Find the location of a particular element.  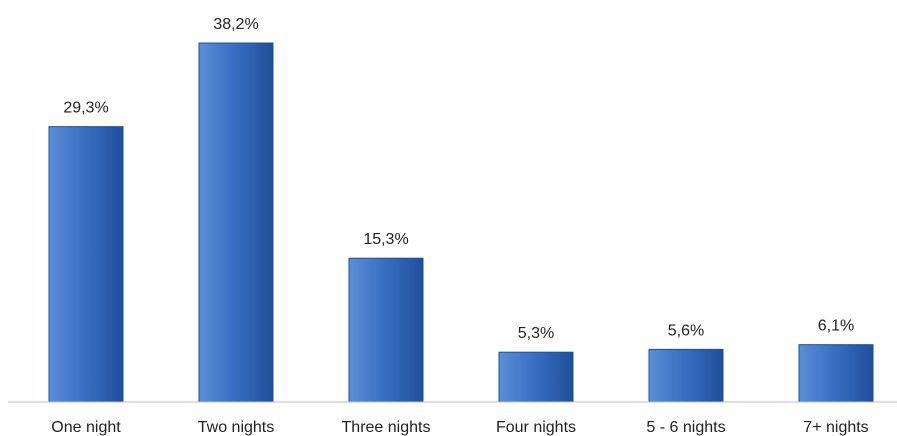

data-label-4: 5,6% is located at coordinates (686, 330).